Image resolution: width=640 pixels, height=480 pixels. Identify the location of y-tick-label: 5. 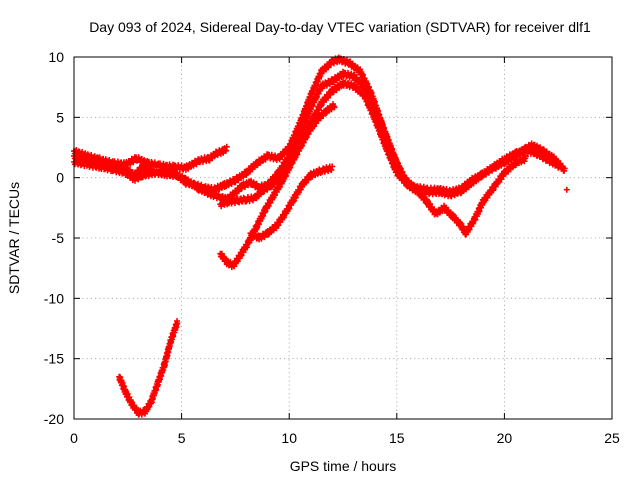
(60, 117).